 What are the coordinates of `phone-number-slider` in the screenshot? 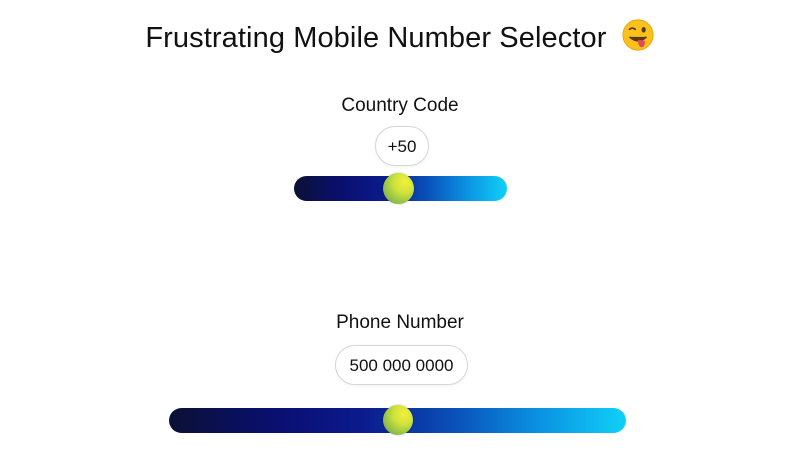 It's located at (397, 420).